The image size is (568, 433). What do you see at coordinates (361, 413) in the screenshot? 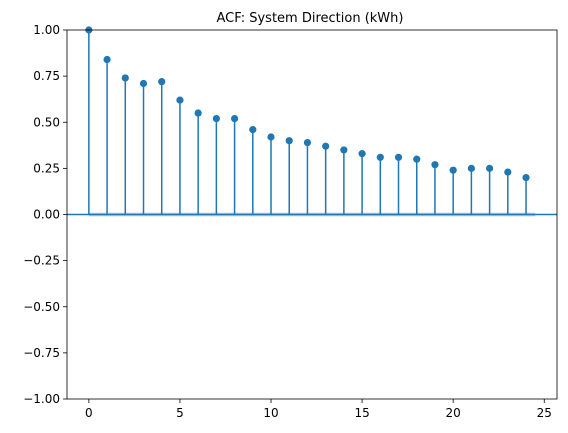
I see `x-tick-label: 15` at bounding box center [361, 413].